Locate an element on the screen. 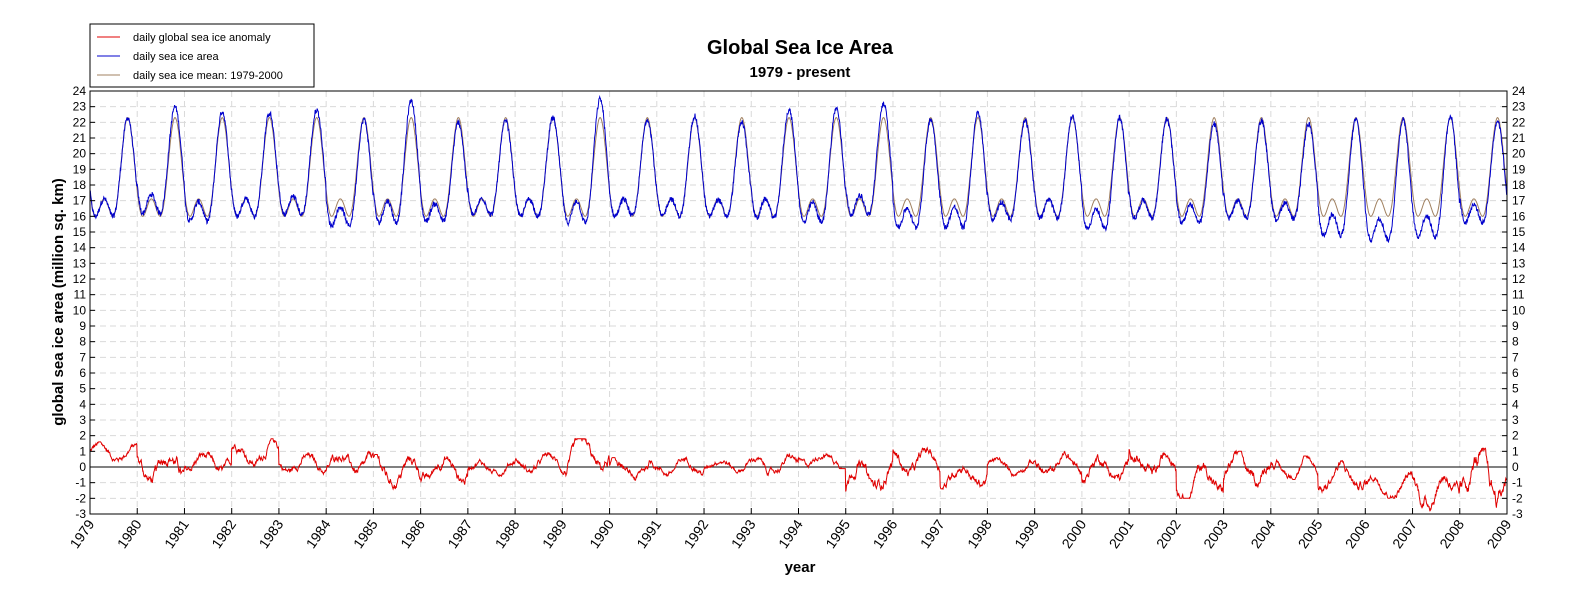 Image resolution: width=1592 pixels, height=612 pixels. y-tick-label: 6 is located at coordinates (82, 373).